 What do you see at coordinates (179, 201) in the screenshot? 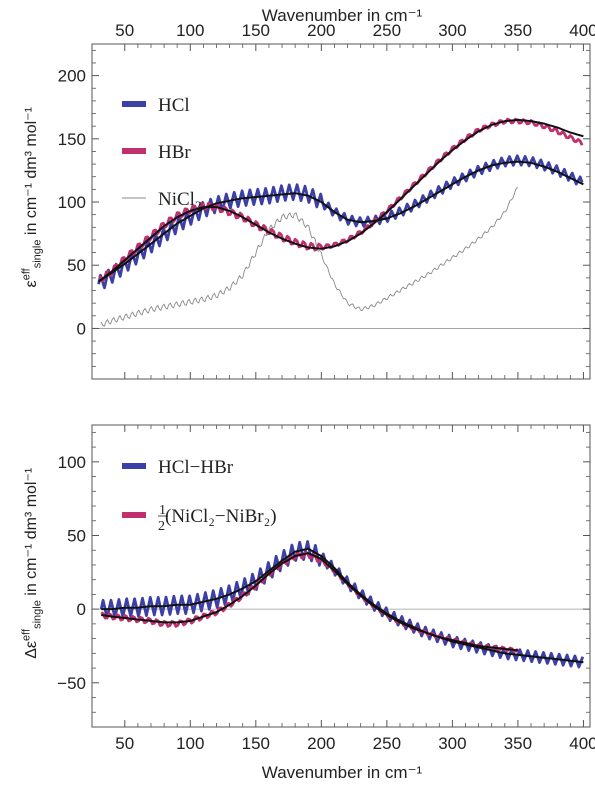
I see `legend-label: NiCl2` at bounding box center [179, 201].